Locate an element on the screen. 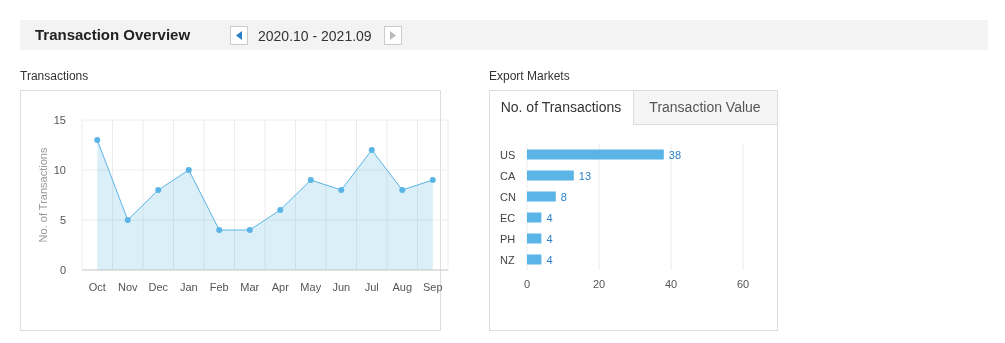 The width and height of the screenshot is (1005, 343). y-tick-label: NZ is located at coordinates (507, 259).